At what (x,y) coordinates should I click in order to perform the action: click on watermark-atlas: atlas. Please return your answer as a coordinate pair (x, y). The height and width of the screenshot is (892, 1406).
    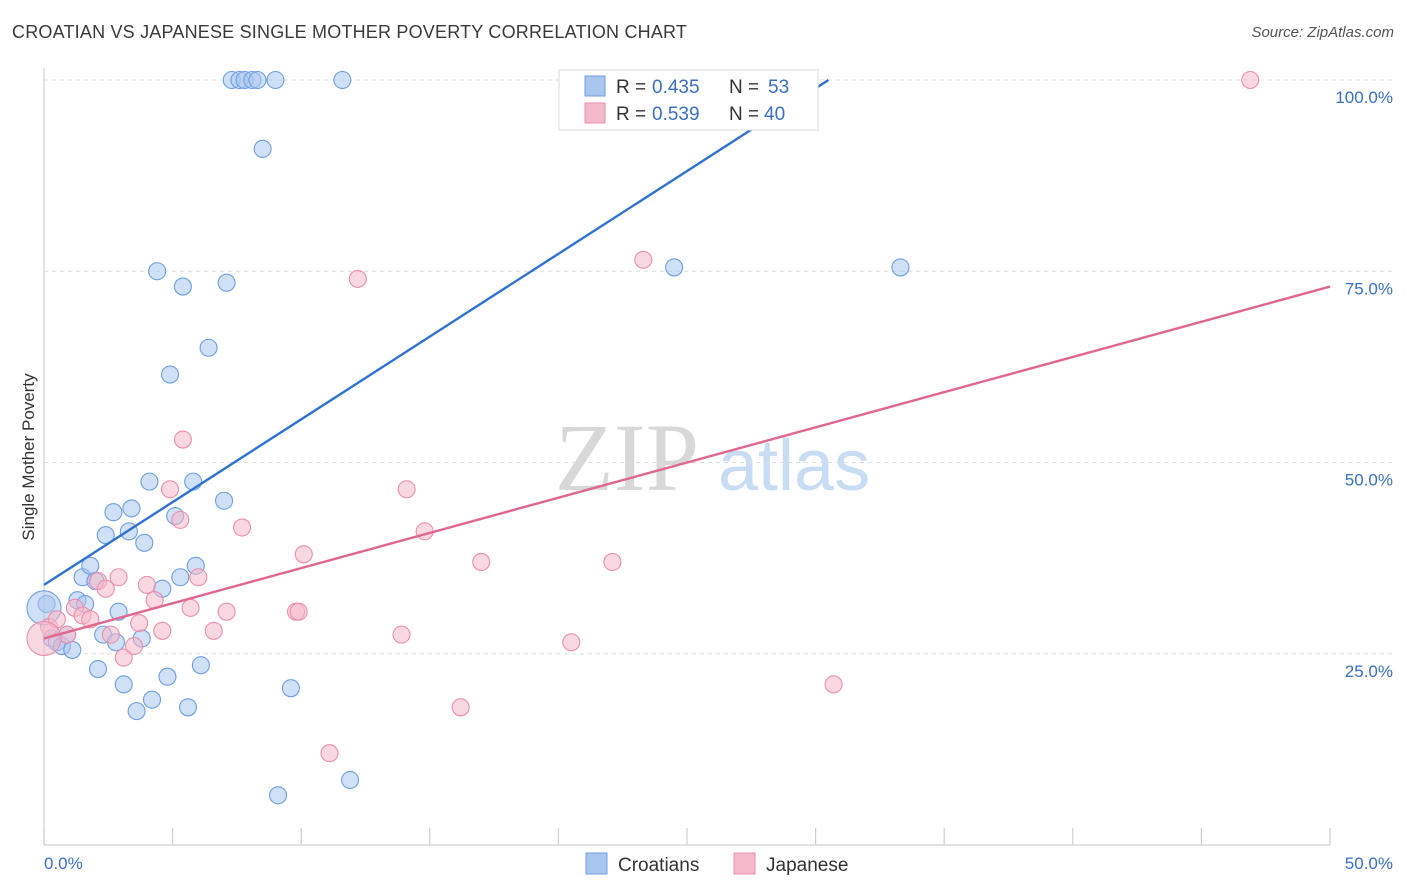
    Looking at the image, I should click on (794, 466).